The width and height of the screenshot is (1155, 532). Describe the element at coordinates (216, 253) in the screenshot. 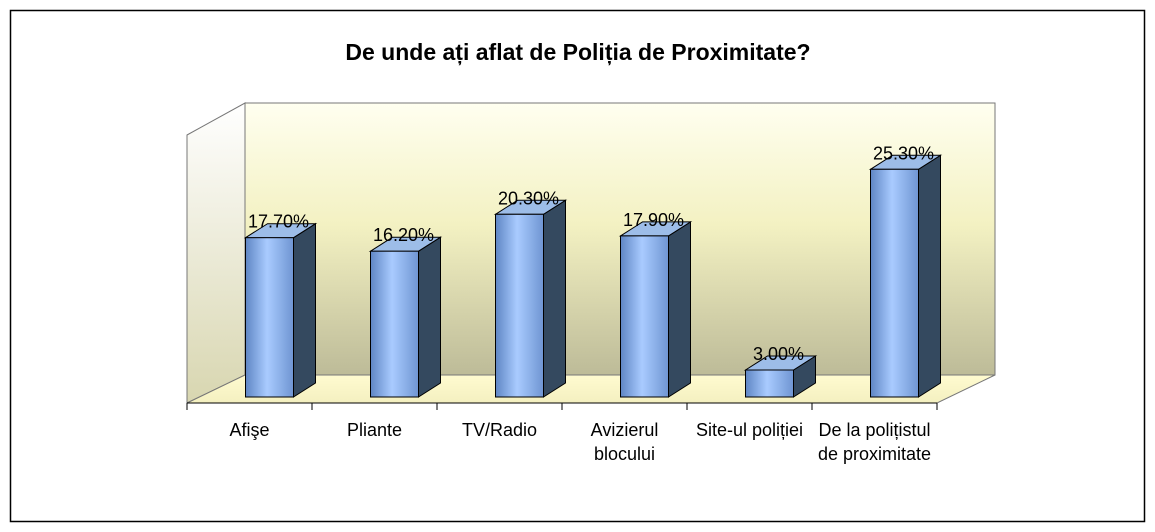

I see `side-wall` at that location.